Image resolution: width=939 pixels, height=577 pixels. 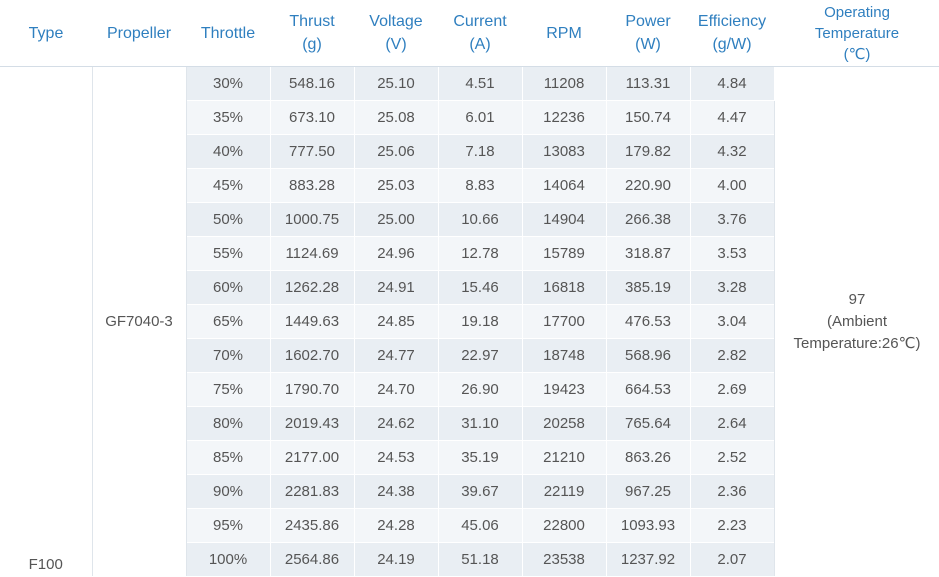 What do you see at coordinates (564, 84) in the screenshot?
I see `rpm-cell: 11208` at bounding box center [564, 84].